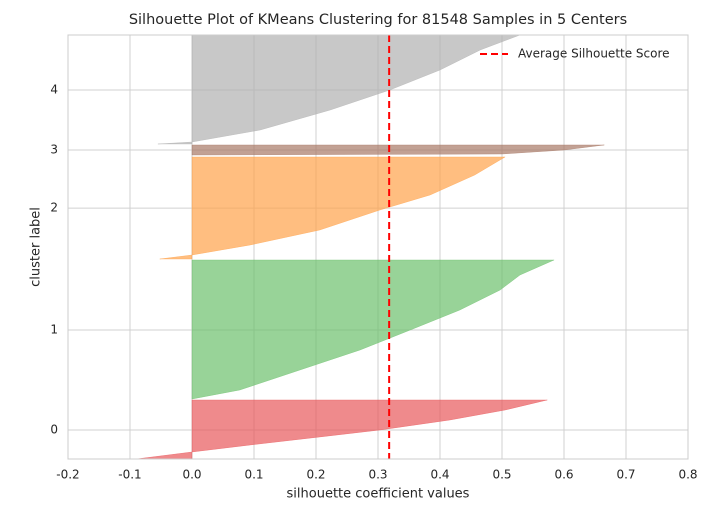 The width and height of the screenshot is (727, 515). What do you see at coordinates (191, 475) in the screenshot?
I see `x-tick-label: 0.0` at bounding box center [191, 475].